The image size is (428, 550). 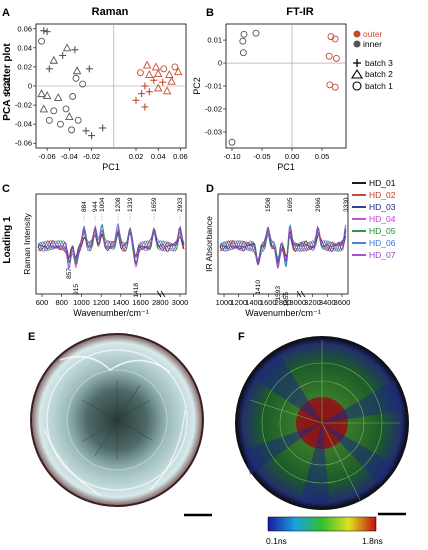 I want to click on sample-legend: HD_01 HD_02 HD_03 HD_04 HD_05 HD_06 HD_07, so click(x=374, y=219).